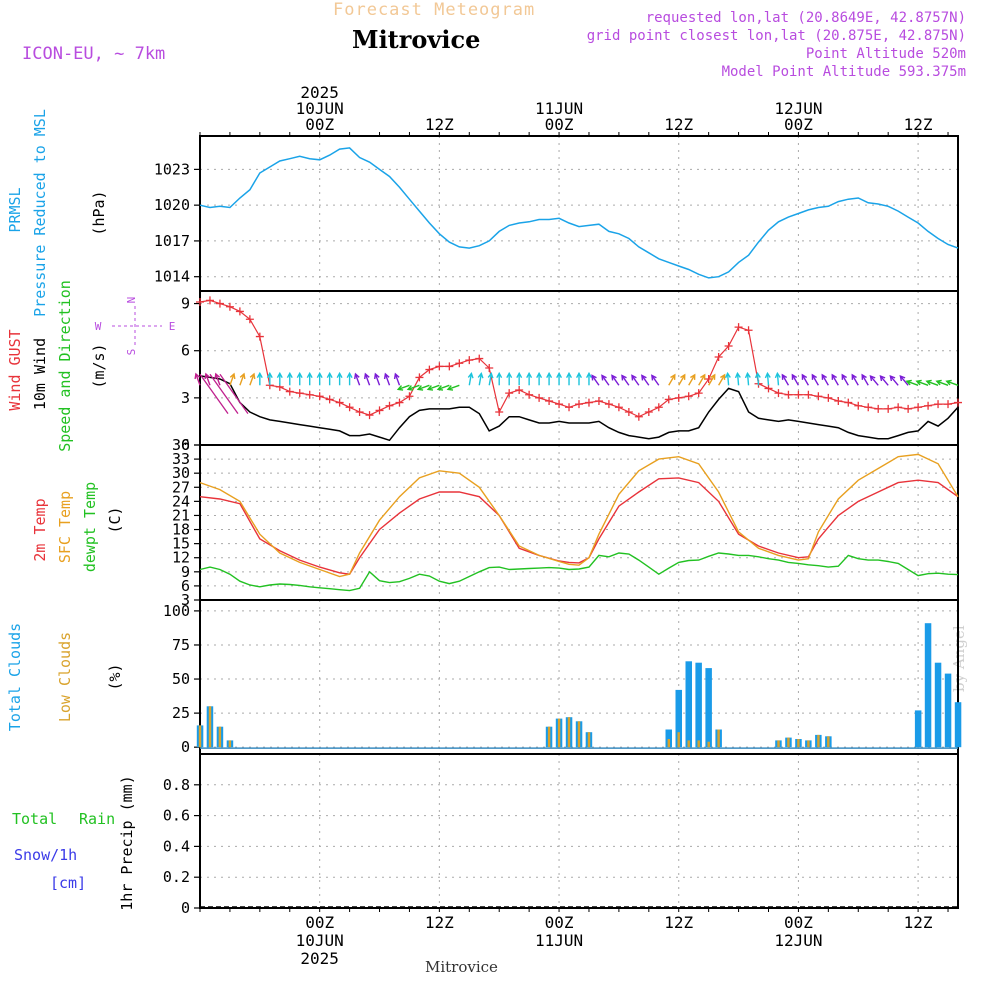  Describe the element at coordinates (97, 819) in the screenshot. I see `precip-label-rain: Rain` at that location.